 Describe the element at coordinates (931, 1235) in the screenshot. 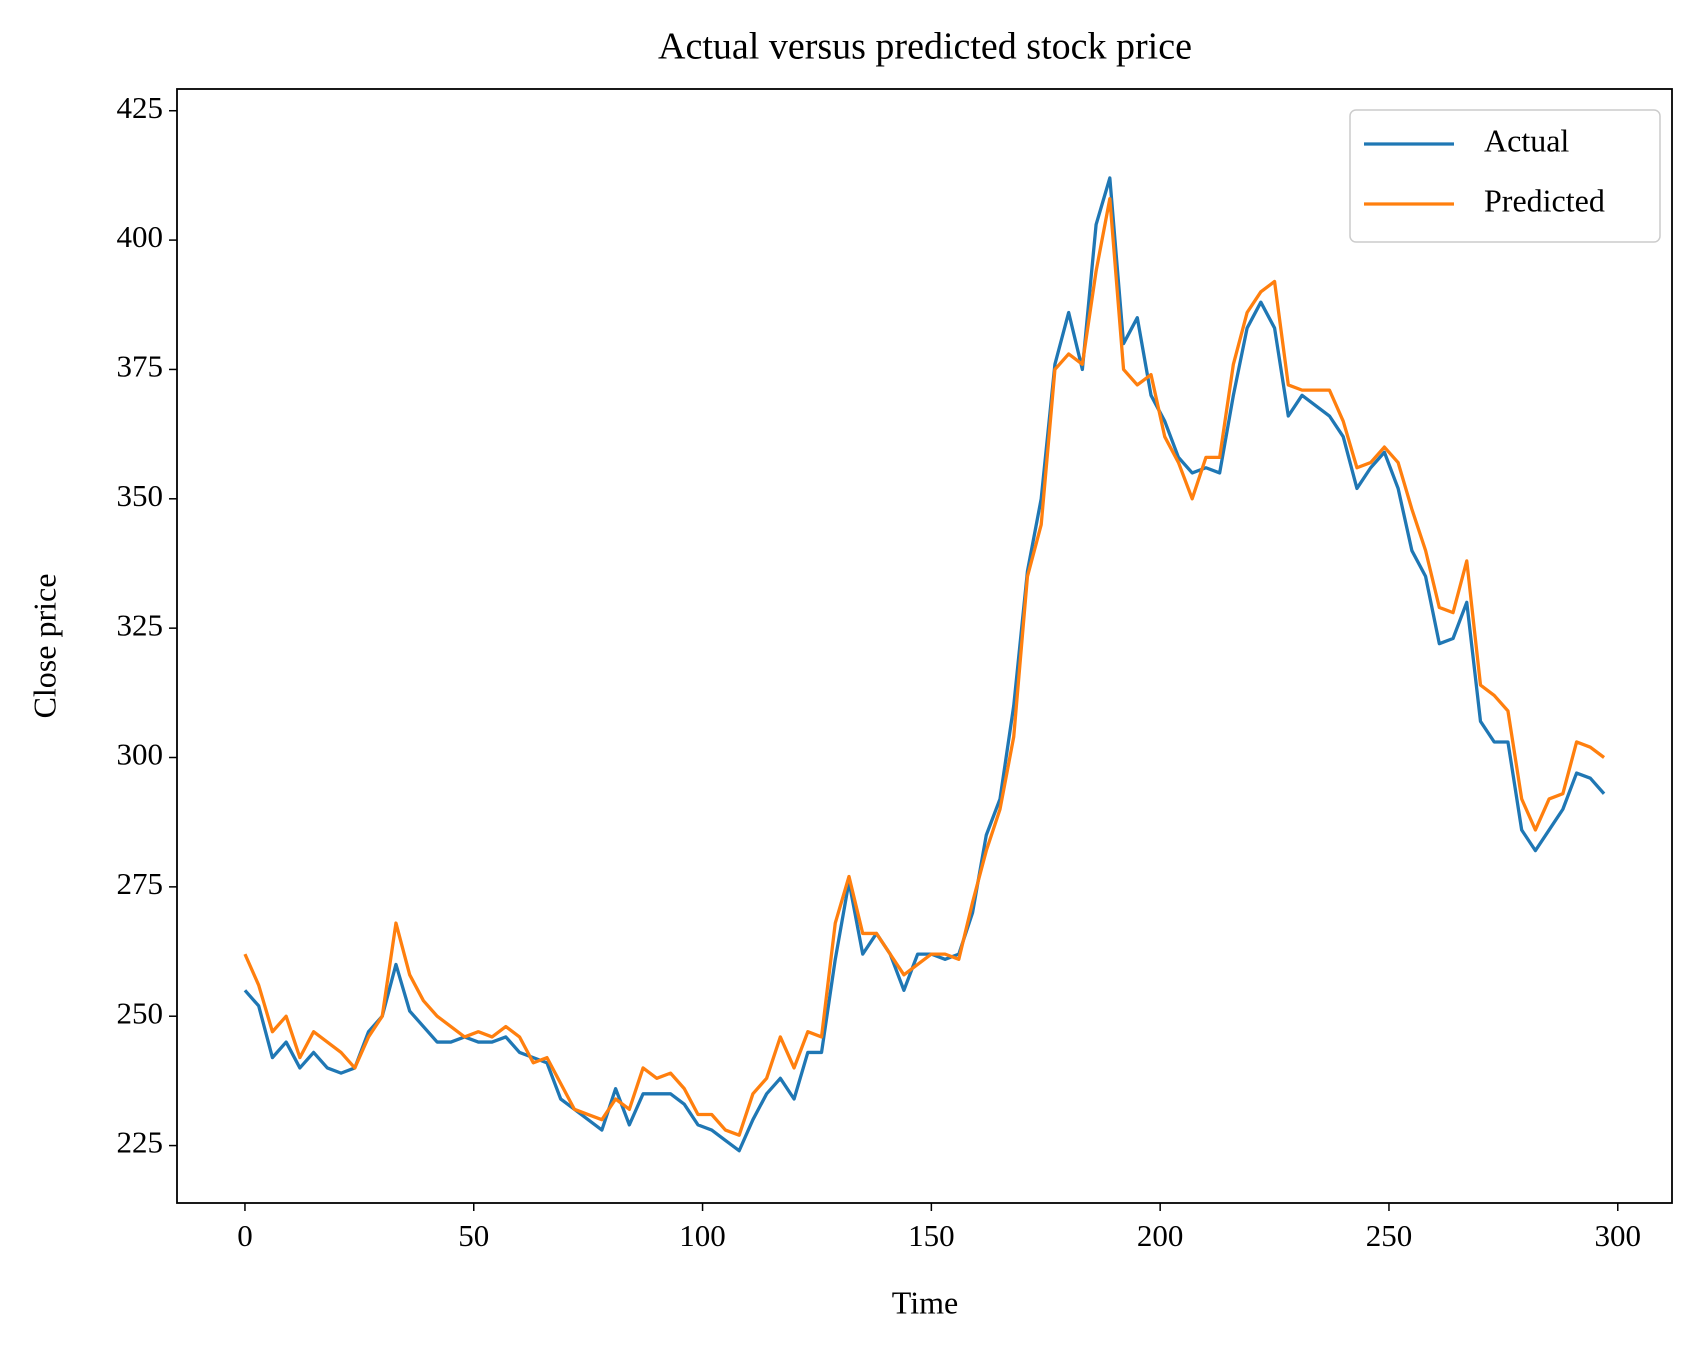

I see `x-tick-label: 150` at that location.